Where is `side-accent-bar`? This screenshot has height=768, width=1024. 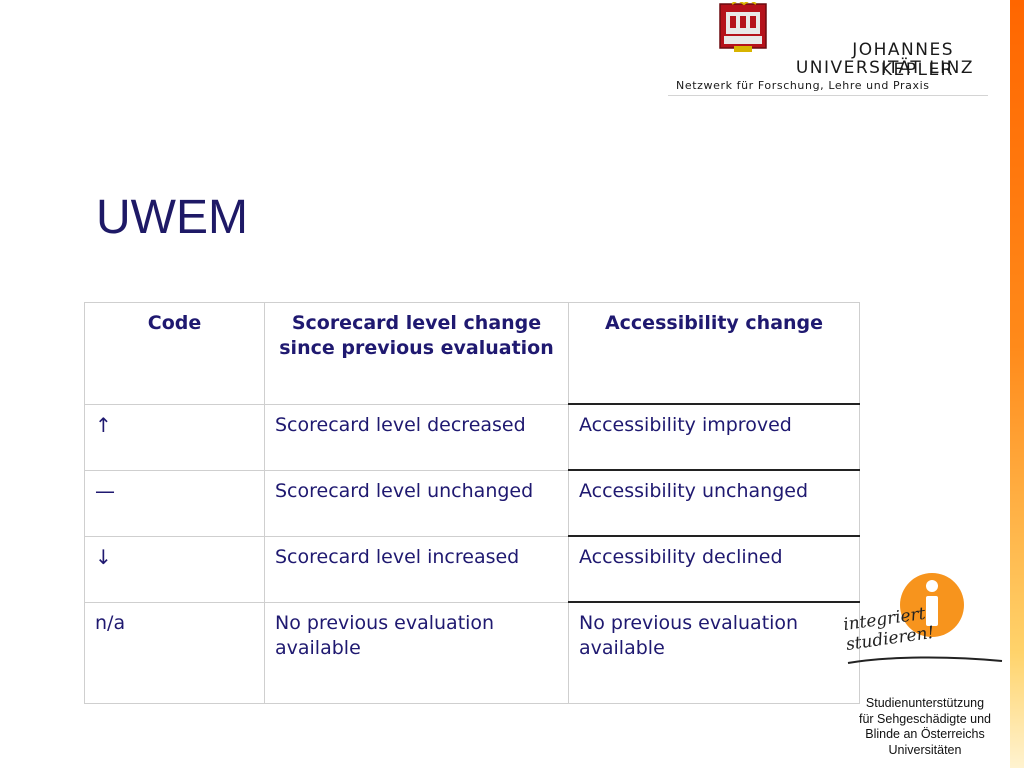
side-accent-bar is located at coordinates (1017, 384).